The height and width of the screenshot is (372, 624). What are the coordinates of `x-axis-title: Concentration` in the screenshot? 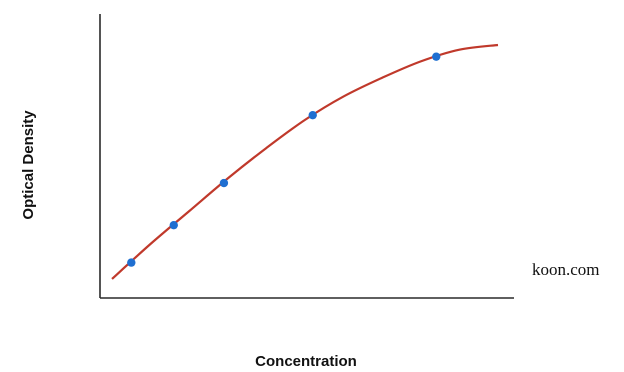 It's located at (306, 361).